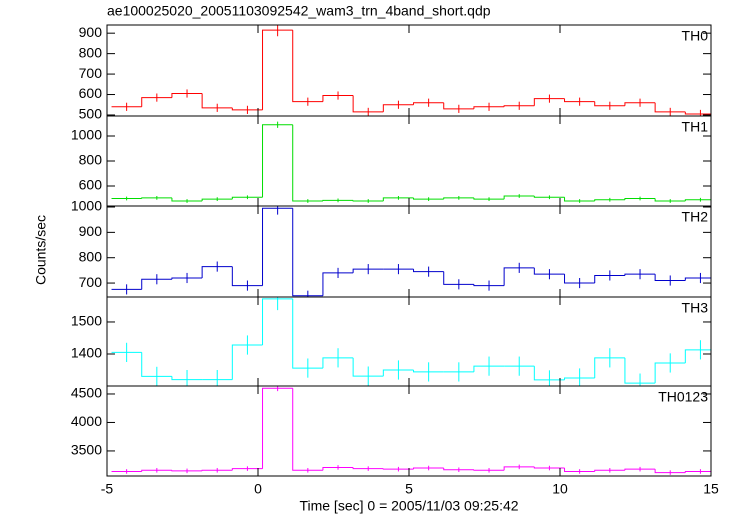 This screenshot has height=516, width=733. I want to click on panel-label: TH1, so click(695, 127).